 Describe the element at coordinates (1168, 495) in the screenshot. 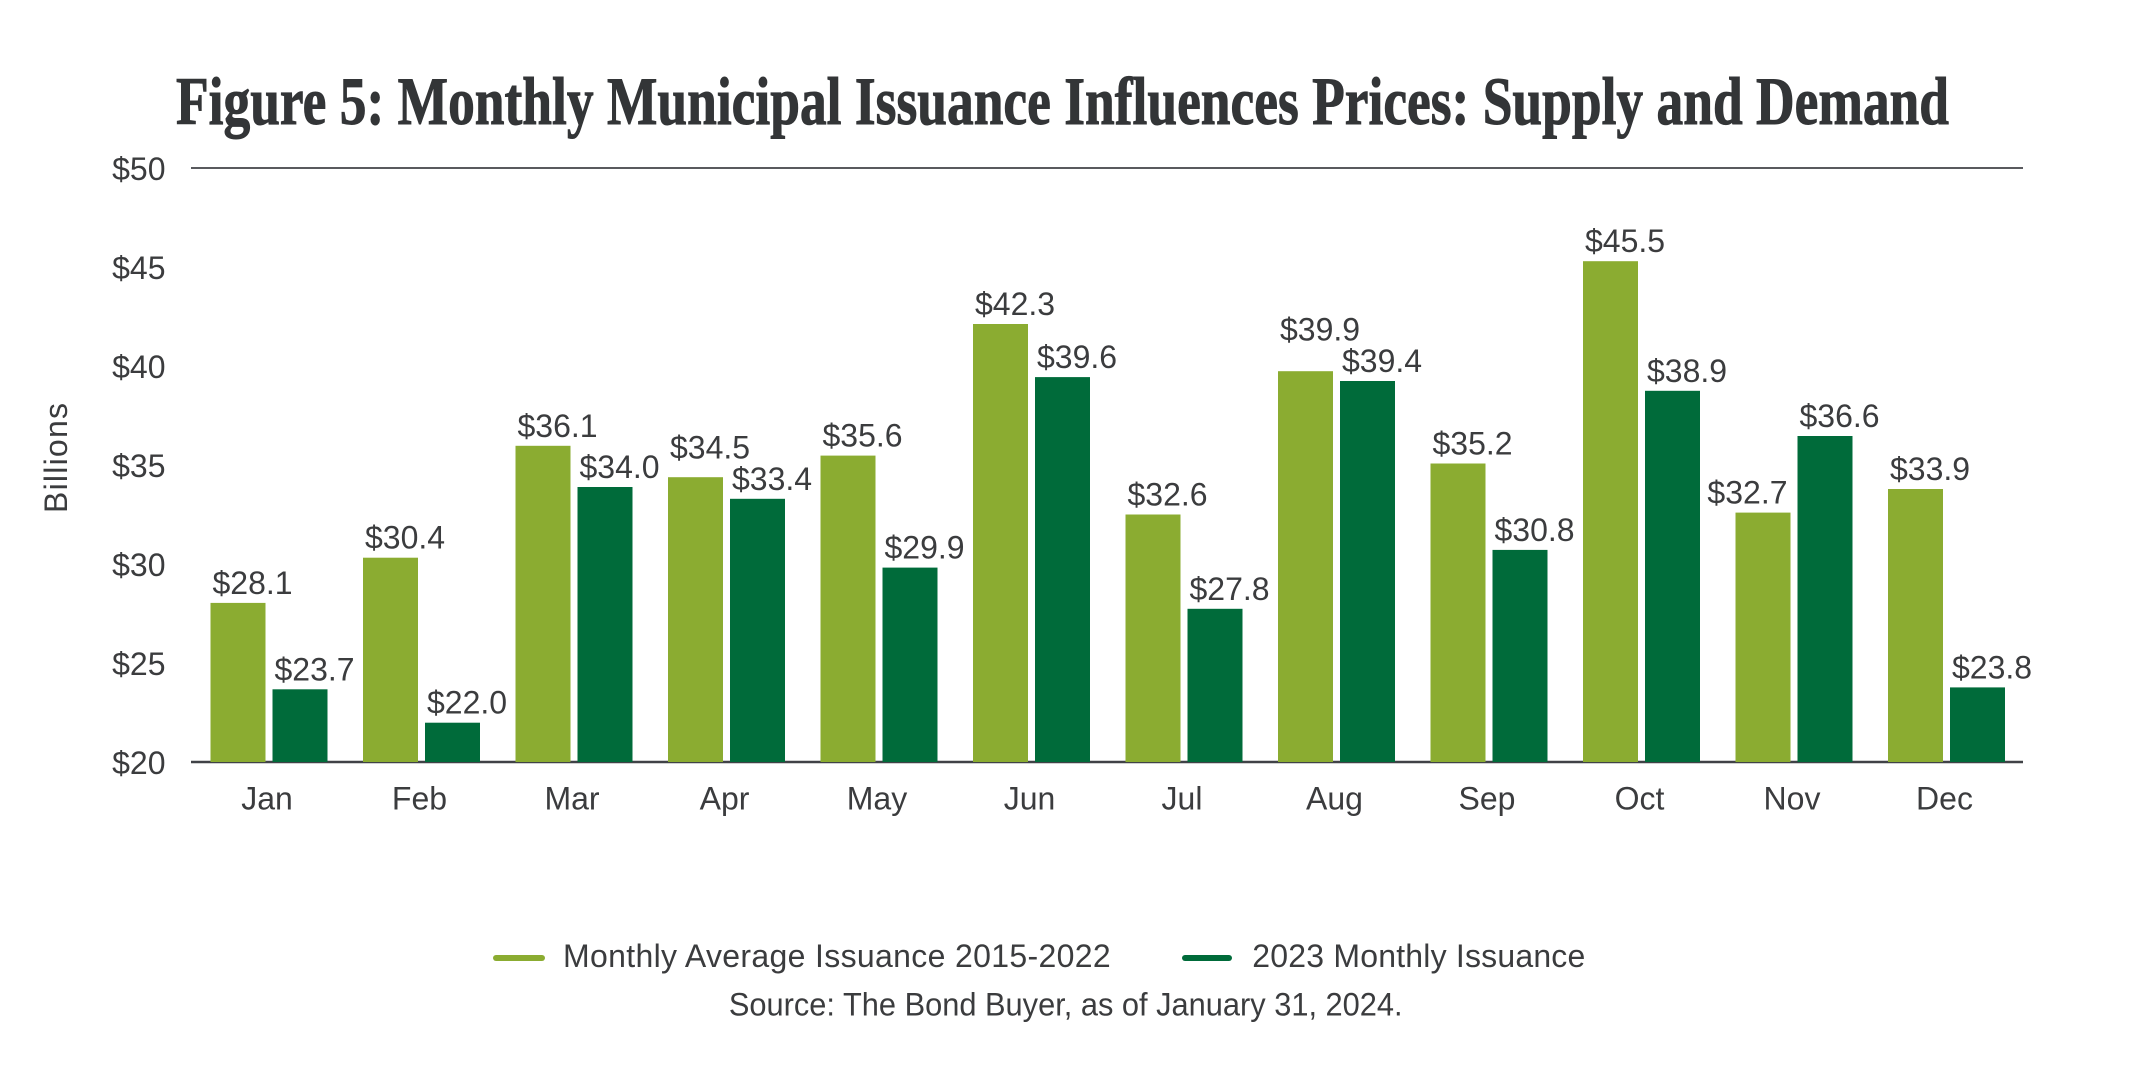

I see `svg-text: $32.6` at that location.